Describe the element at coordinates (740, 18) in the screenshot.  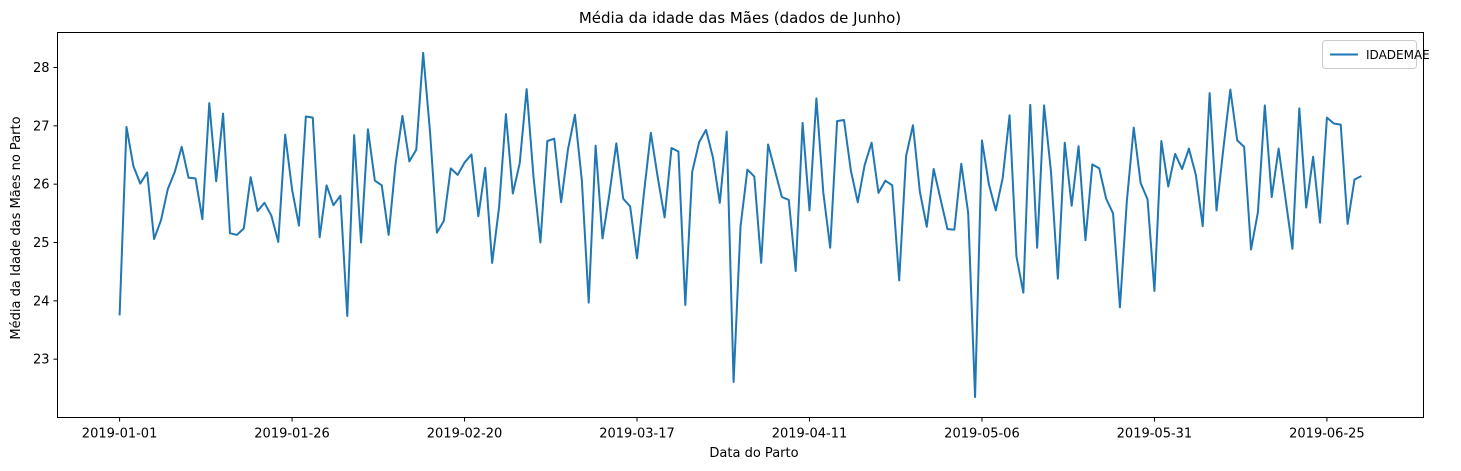
I see `chart-title: Média da idade das Mães (dados de Junho)` at that location.